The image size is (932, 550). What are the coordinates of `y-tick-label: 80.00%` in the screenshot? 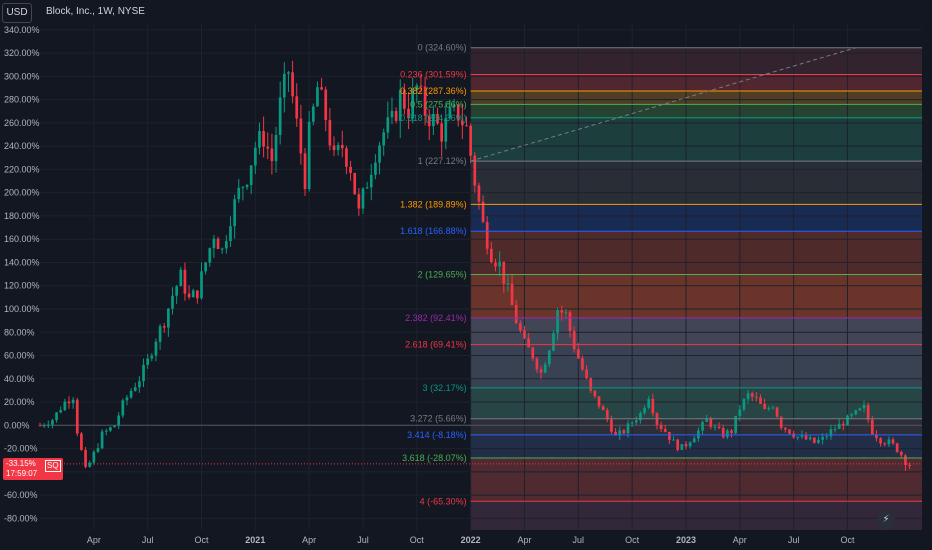 It's located at (19, 332).